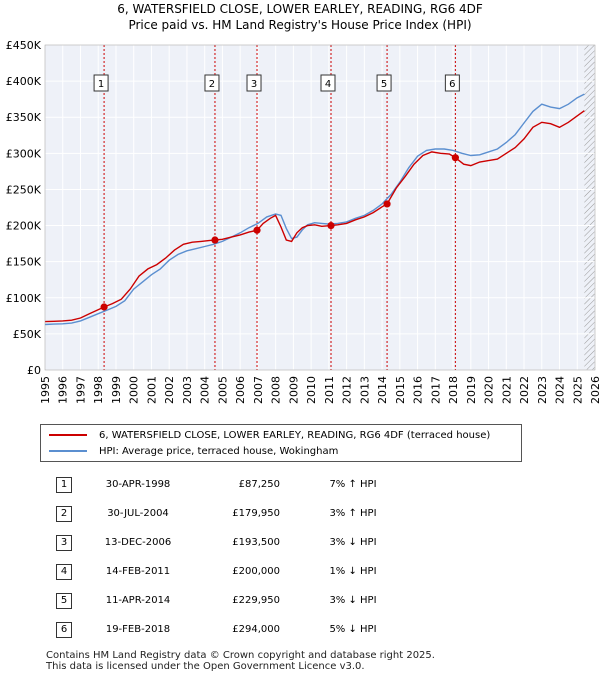  What do you see at coordinates (400, 390) in the screenshot?
I see `x-tick-label: 2015` at bounding box center [400, 390].